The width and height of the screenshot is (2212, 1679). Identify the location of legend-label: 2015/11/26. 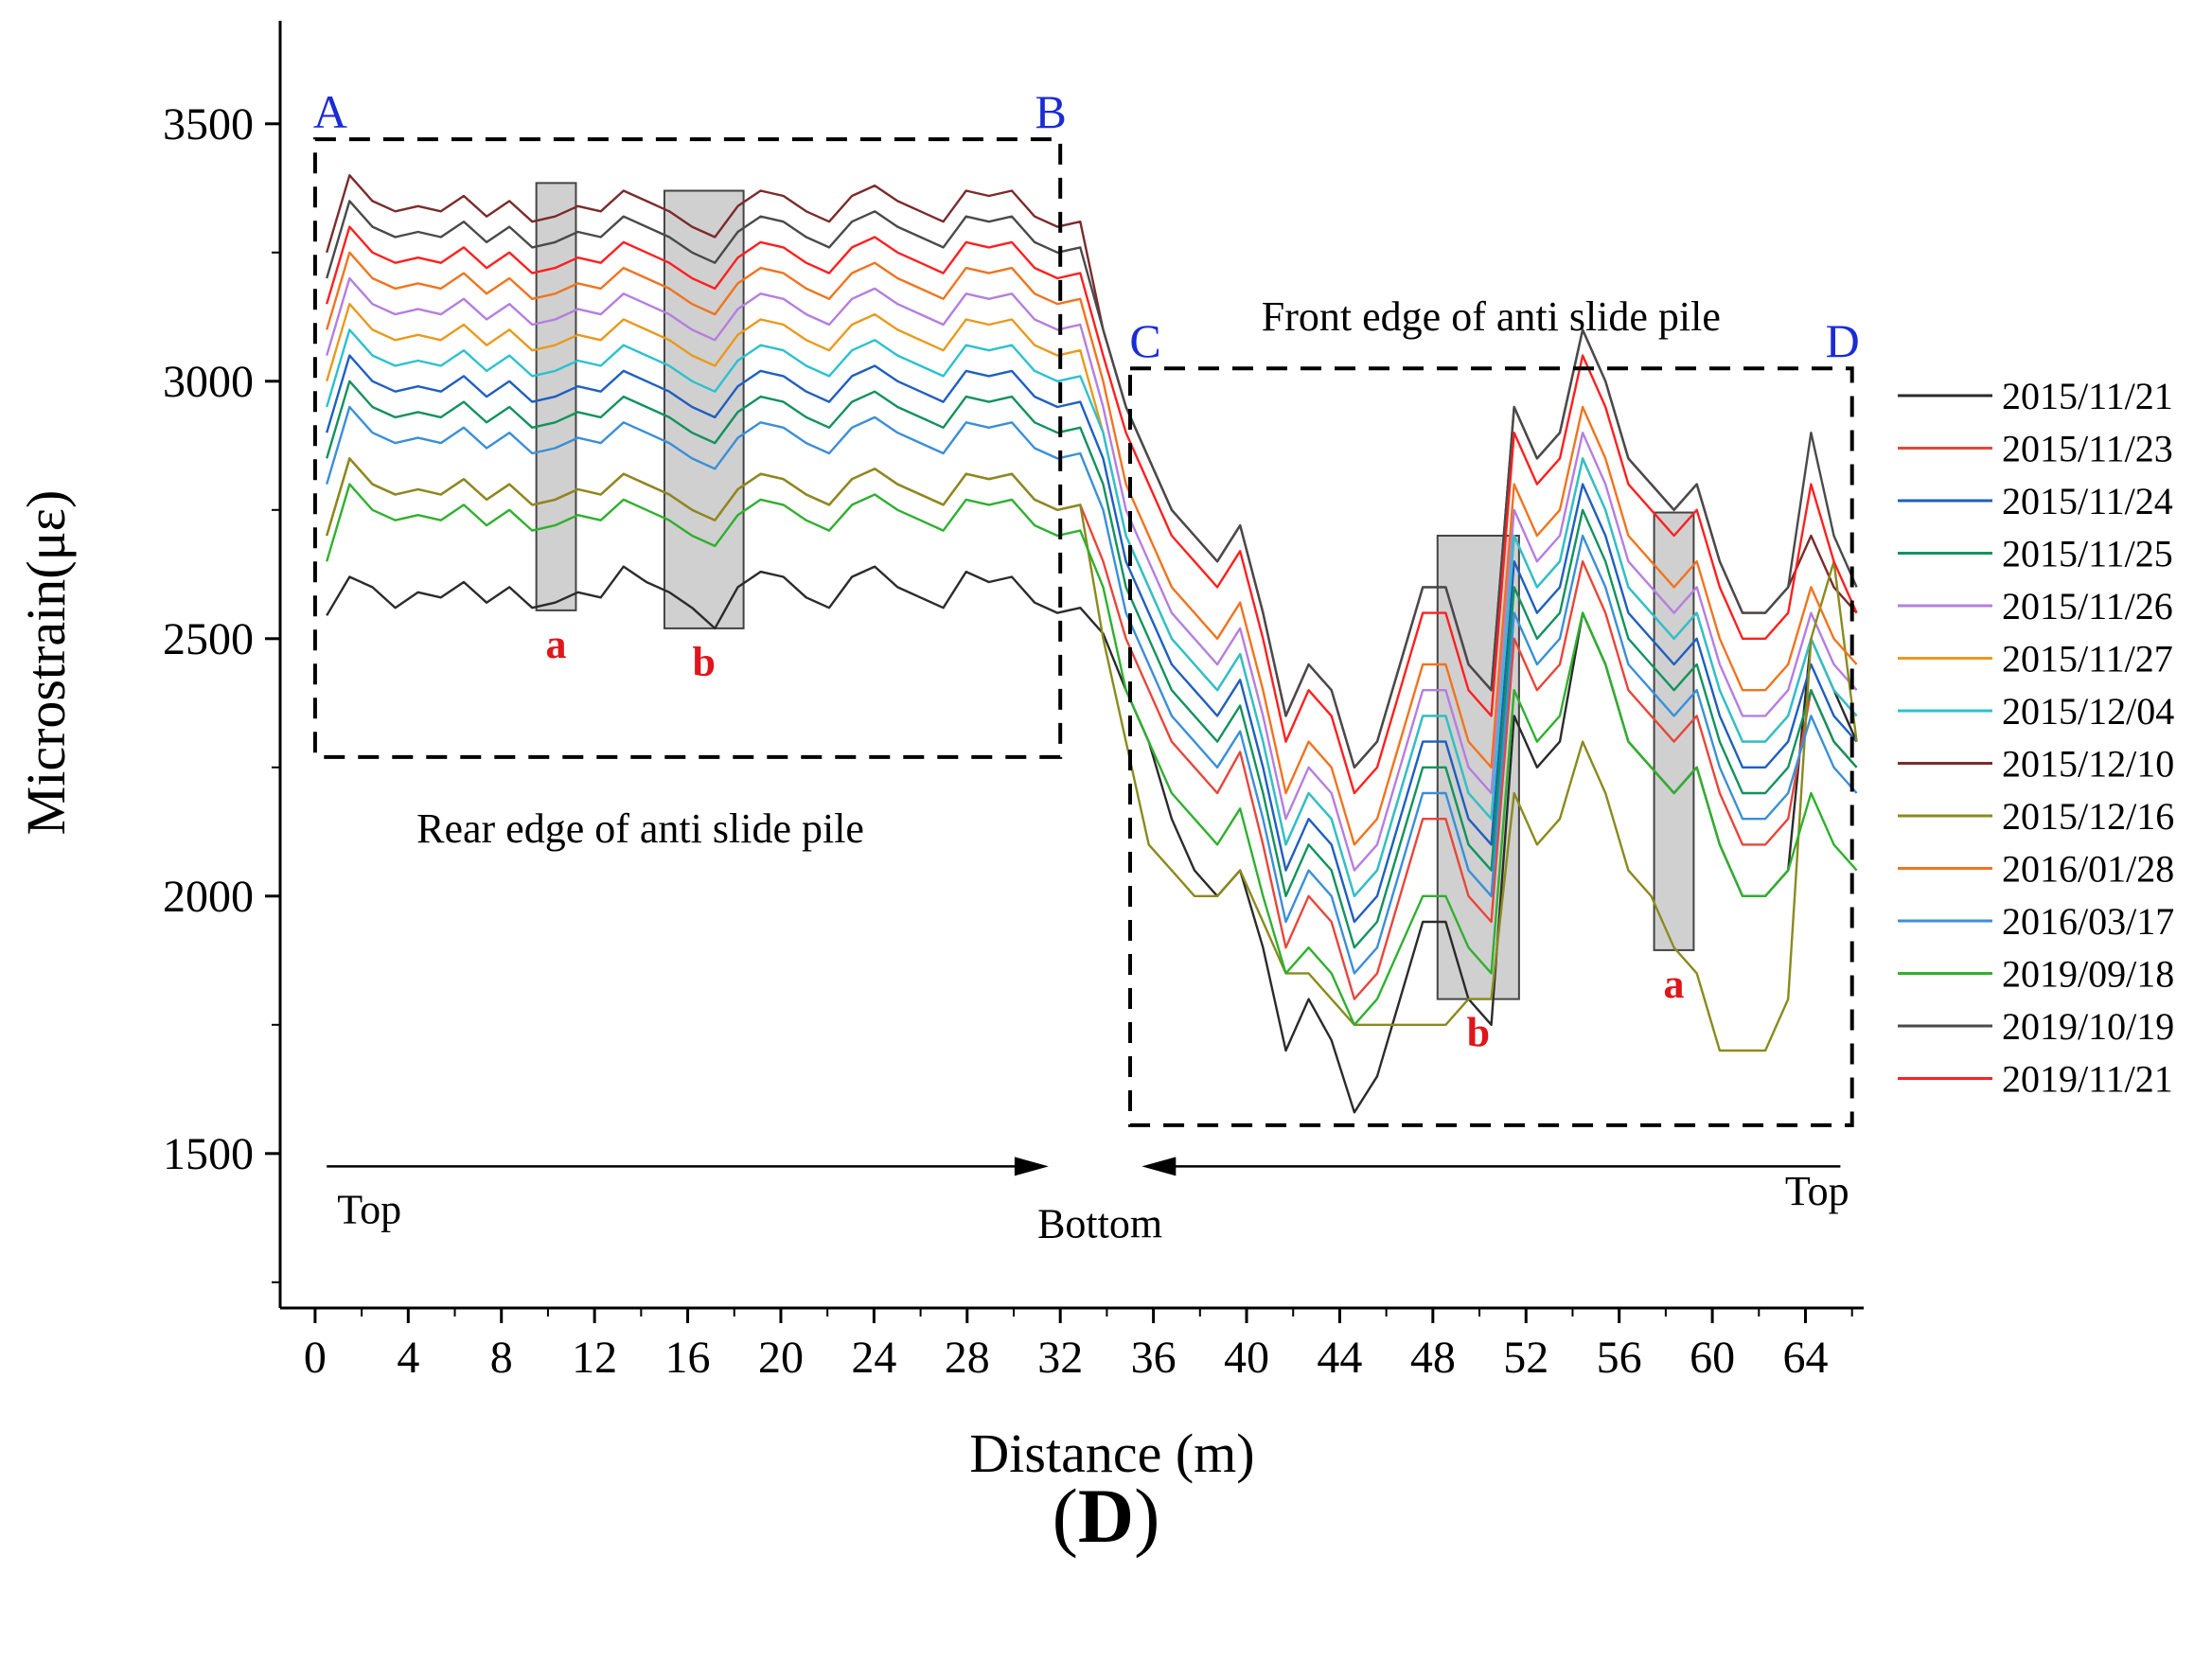
(2087, 606).